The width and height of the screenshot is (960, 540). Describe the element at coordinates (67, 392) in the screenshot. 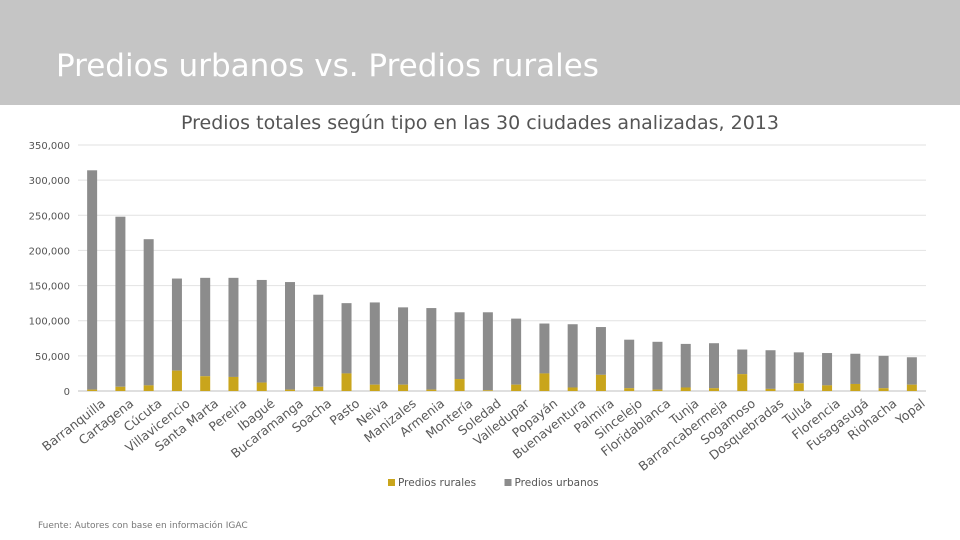

I see `y-tick-label: 0` at that location.